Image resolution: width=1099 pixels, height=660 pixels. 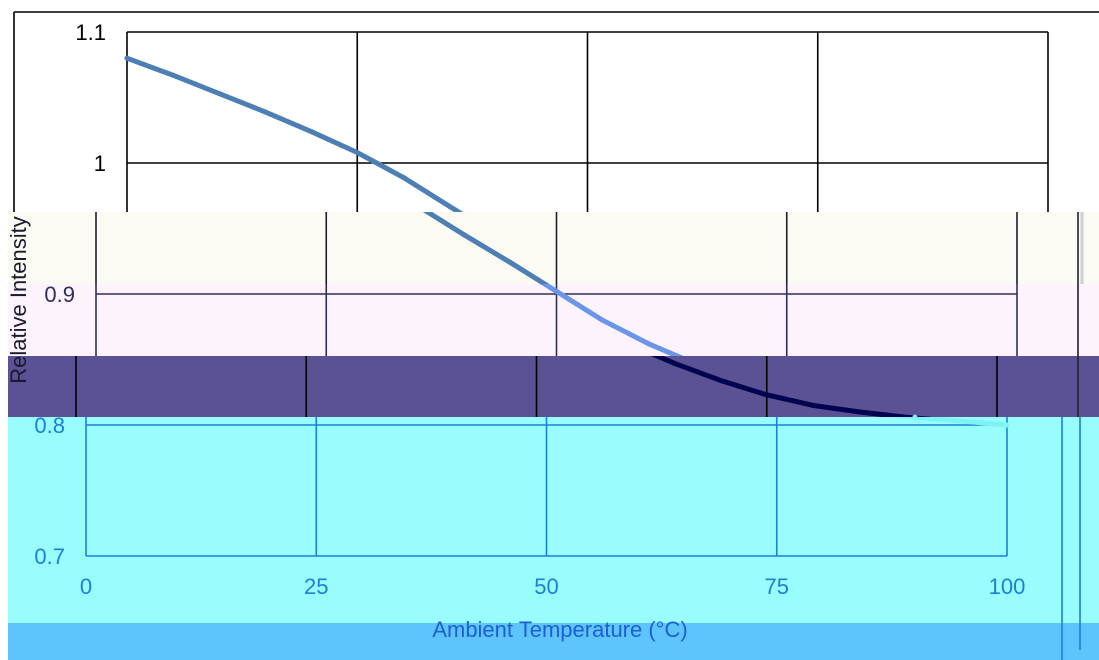 I want to click on y-tick-label: 0.9, so click(x=59, y=294).